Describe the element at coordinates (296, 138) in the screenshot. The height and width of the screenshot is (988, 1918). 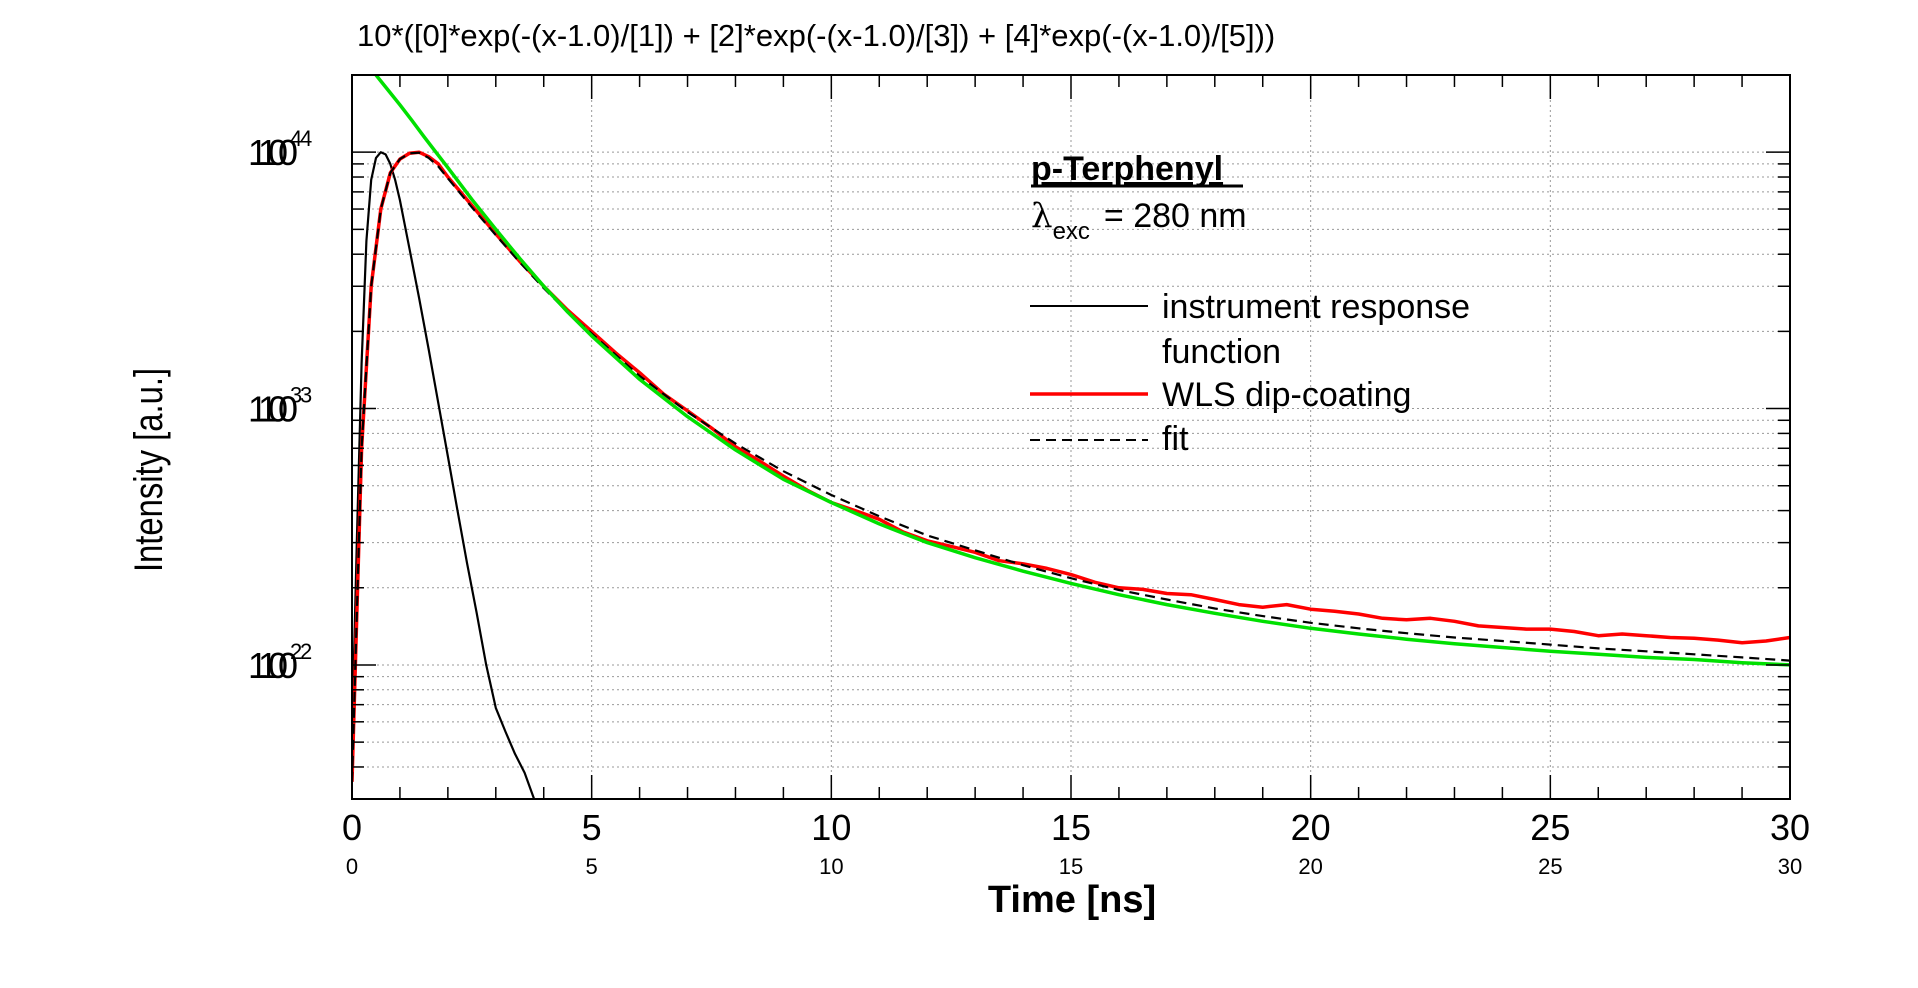
I see `y-tick-exponent: 4` at that location.